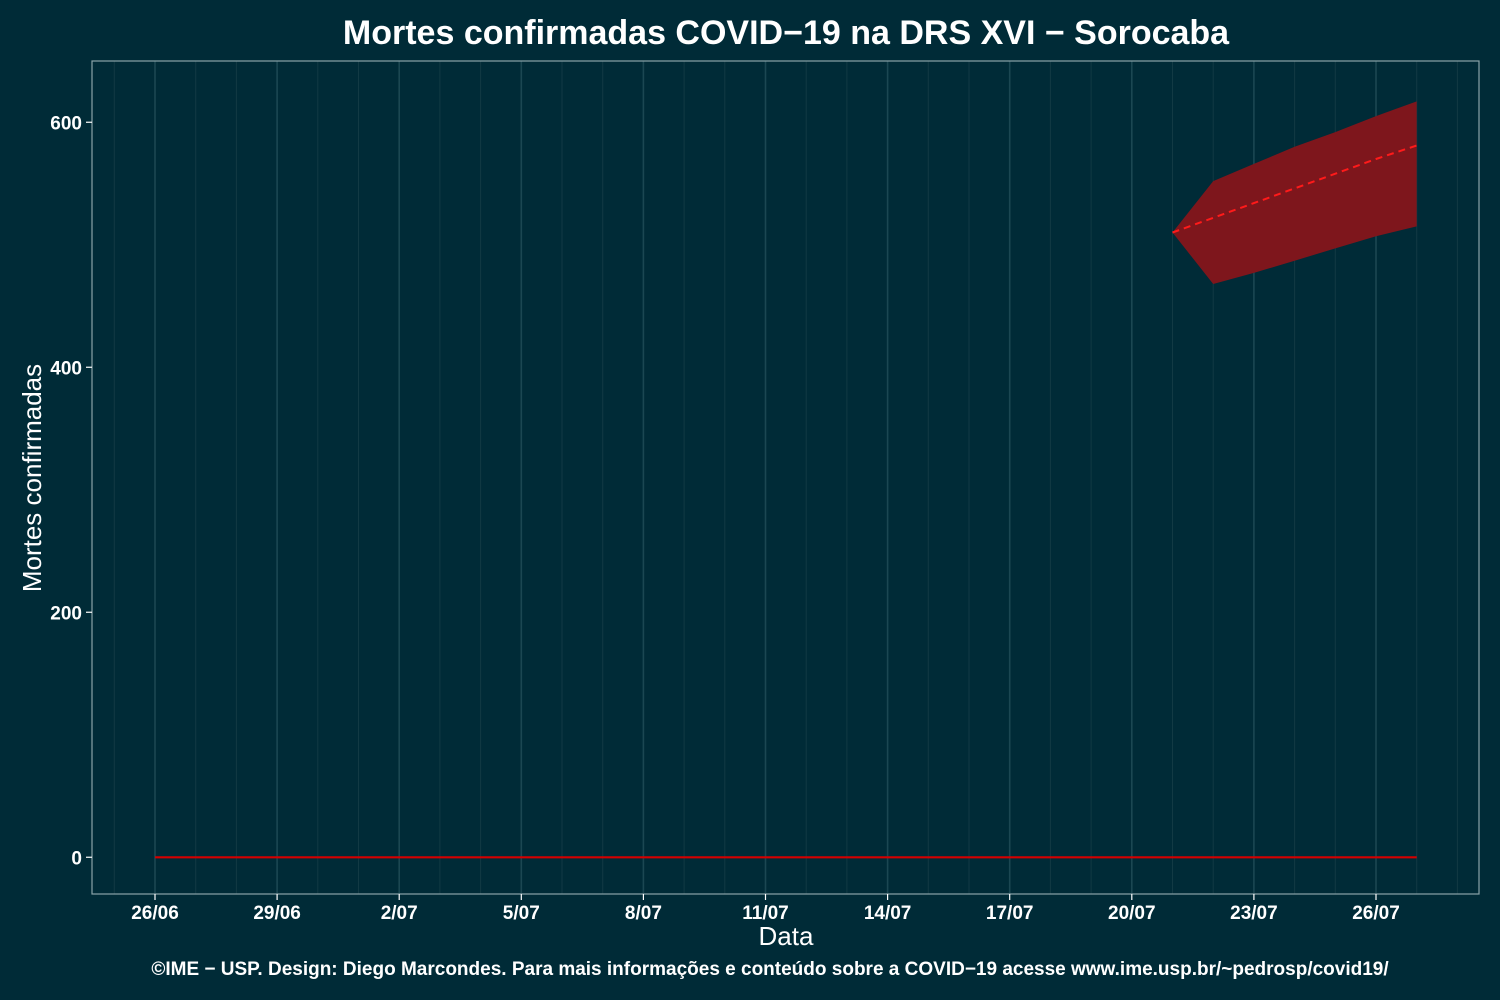  Describe the element at coordinates (66, 613) in the screenshot. I see `y-tick-label: 200` at that location.